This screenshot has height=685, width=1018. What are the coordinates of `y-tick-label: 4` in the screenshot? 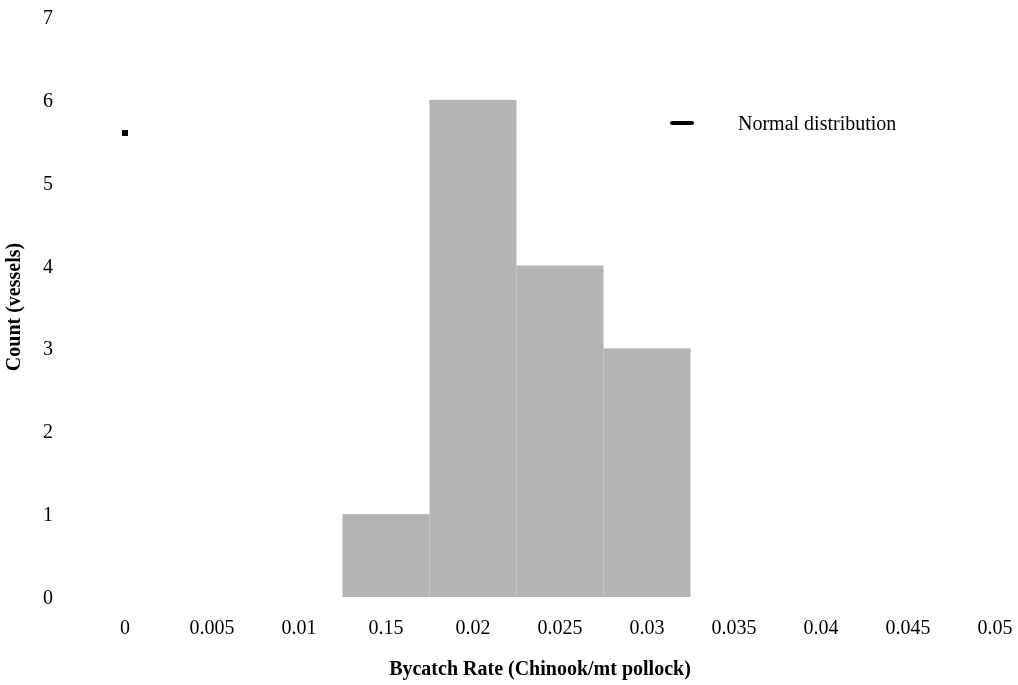 It's located at (48, 265).